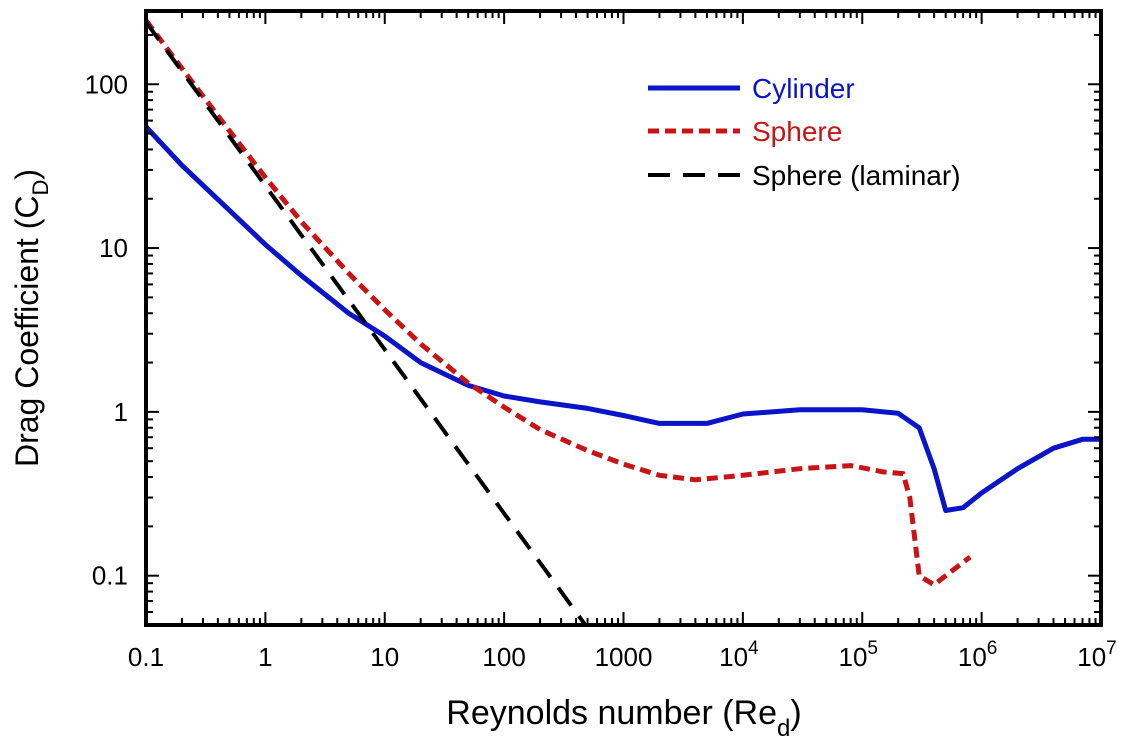  Describe the element at coordinates (783, 728) in the screenshot. I see `x-axis-title-subscript: d` at that location.